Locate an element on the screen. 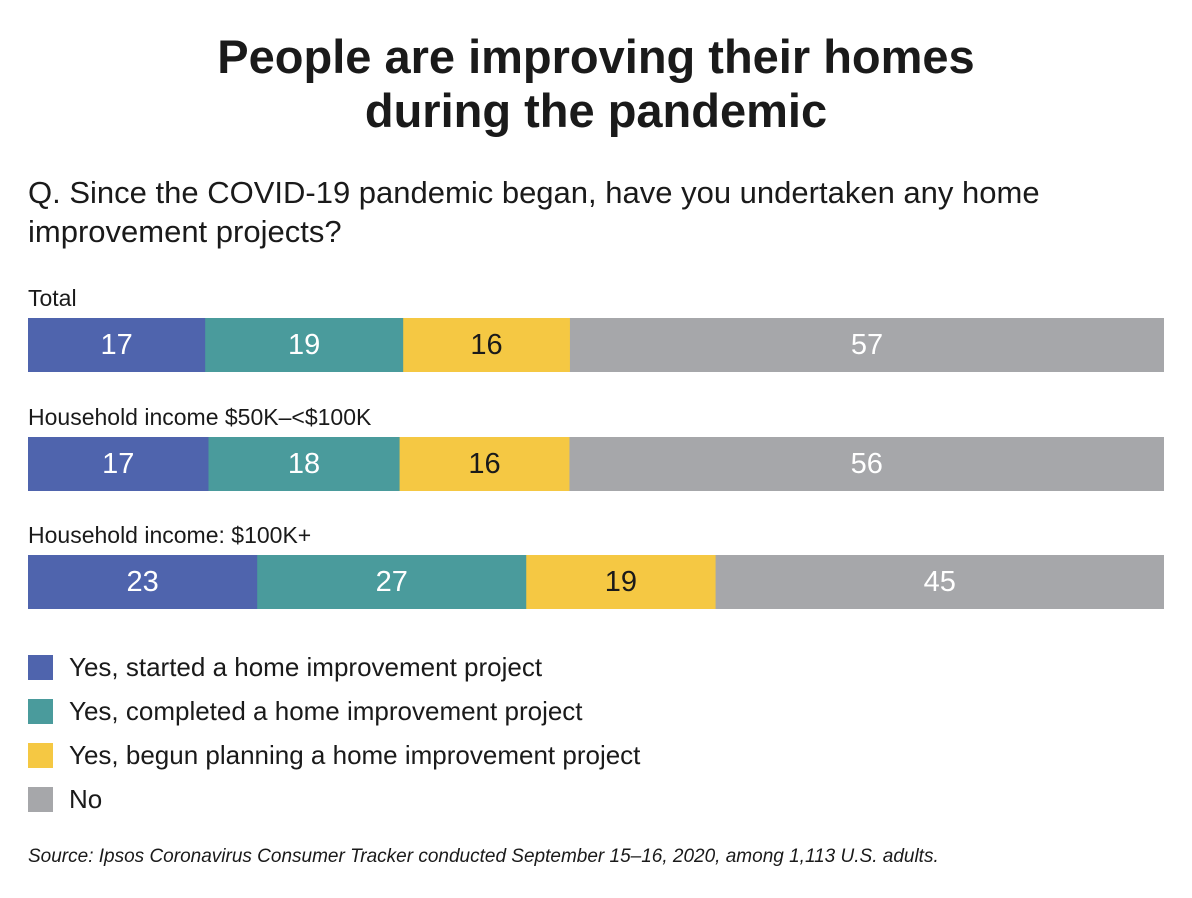 This screenshot has height=898, width=1192. bar-value-label-no: 57 is located at coordinates (867, 345).